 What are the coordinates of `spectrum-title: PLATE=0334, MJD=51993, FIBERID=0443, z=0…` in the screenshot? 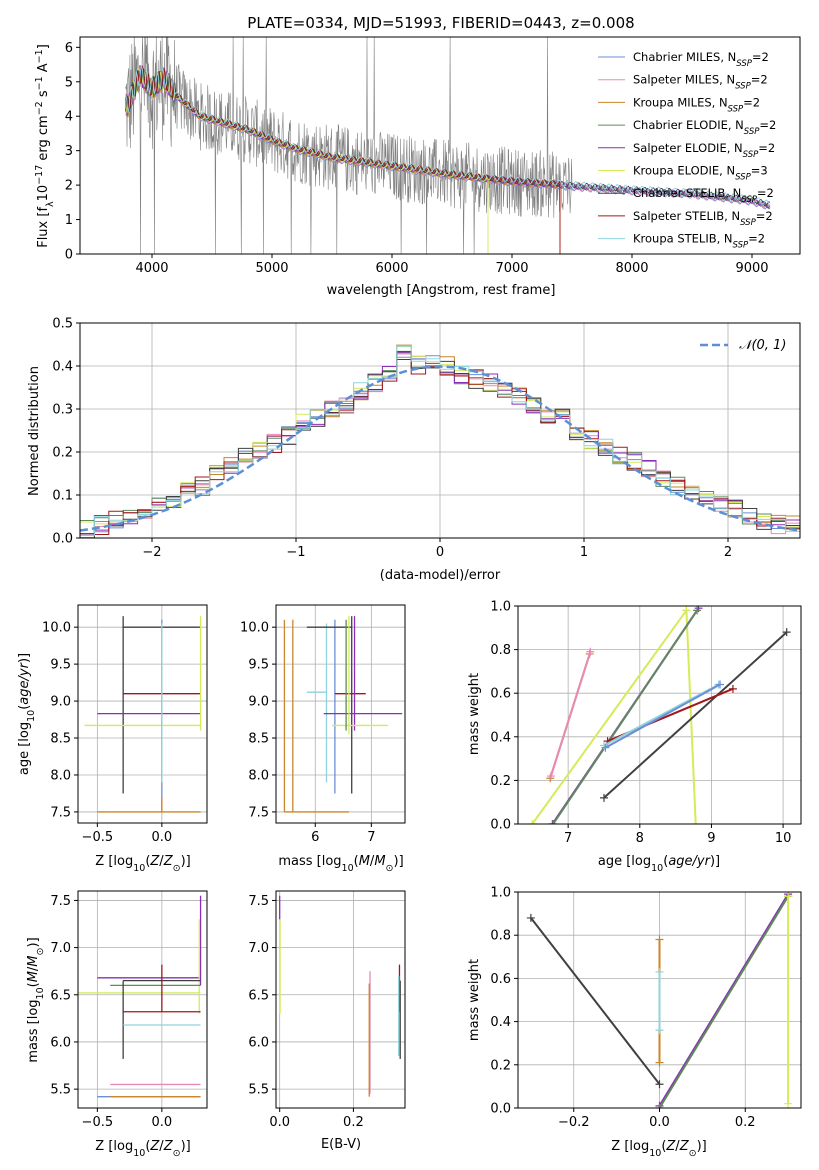 It's located at (440, 23).